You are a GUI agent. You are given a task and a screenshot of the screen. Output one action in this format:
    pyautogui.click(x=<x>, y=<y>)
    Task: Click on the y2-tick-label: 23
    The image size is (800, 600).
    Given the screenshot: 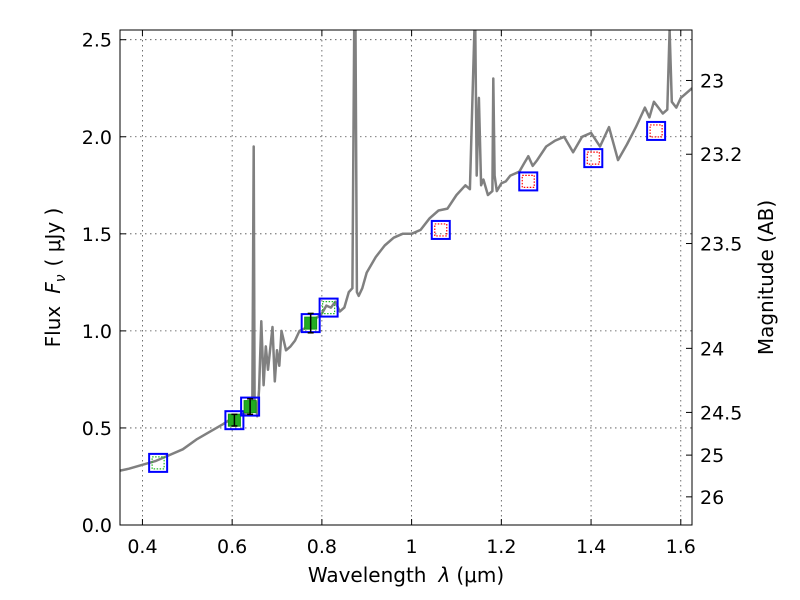 What is the action you would take?
    pyautogui.click(x=712, y=81)
    